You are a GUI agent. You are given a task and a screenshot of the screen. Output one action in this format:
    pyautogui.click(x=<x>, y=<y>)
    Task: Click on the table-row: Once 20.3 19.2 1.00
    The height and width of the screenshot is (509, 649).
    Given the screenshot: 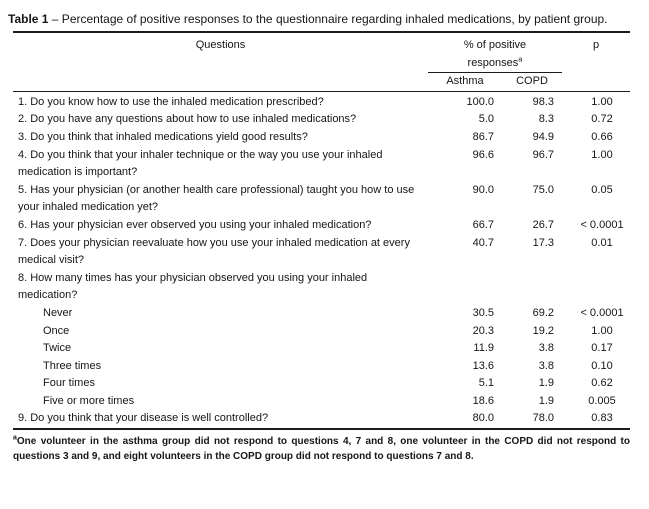 What is the action you would take?
    pyautogui.click(x=321, y=332)
    